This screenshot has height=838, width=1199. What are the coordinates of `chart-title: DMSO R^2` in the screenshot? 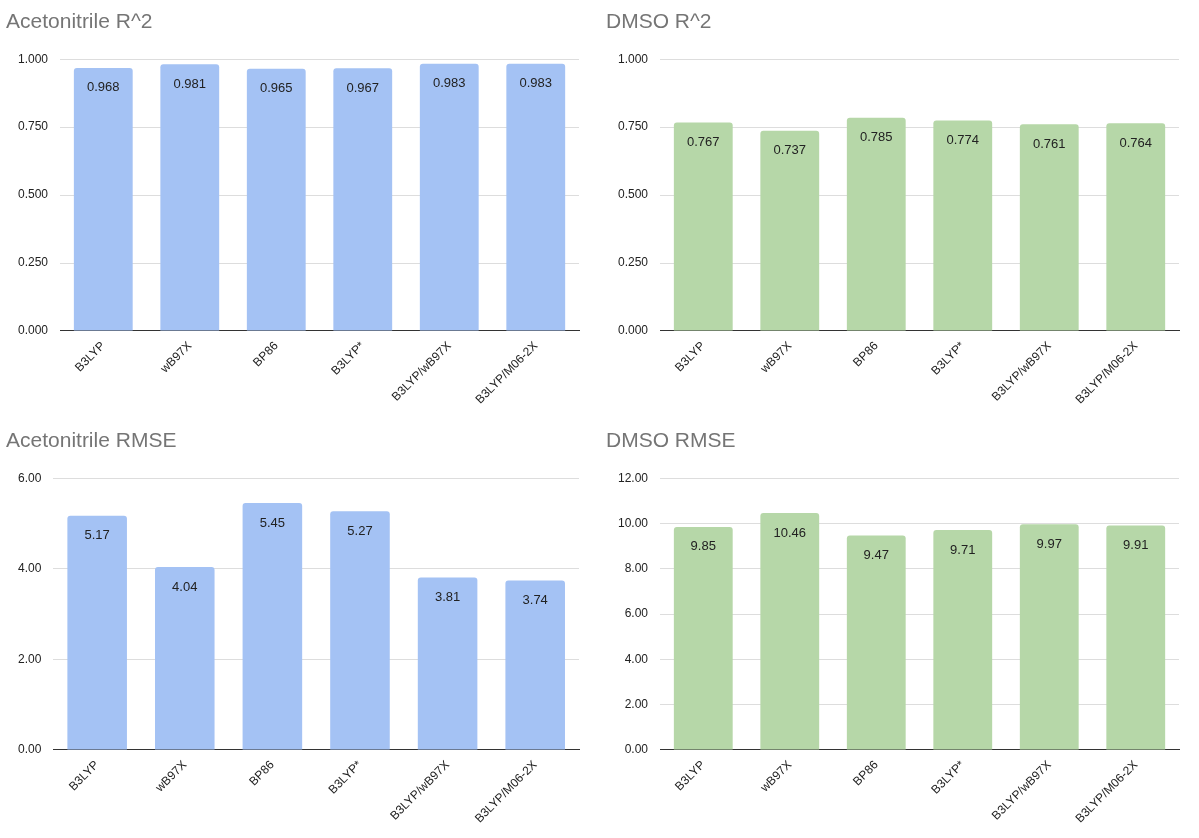 It's located at (659, 21).